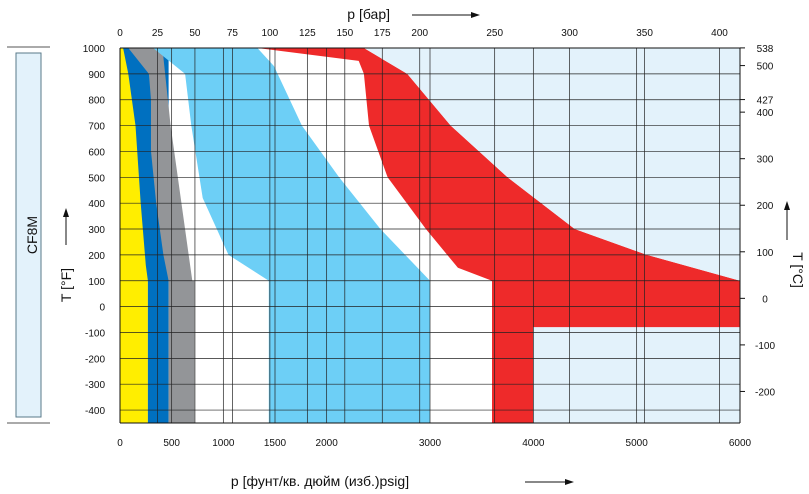 This screenshot has height=494, width=809. I want to click on top-tick-label-bar: 250, so click(494, 33).